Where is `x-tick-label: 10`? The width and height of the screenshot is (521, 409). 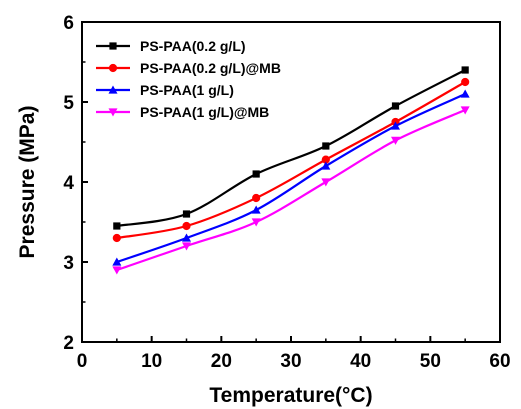
x-tick-label: 10 is located at coordinates (151, 361).